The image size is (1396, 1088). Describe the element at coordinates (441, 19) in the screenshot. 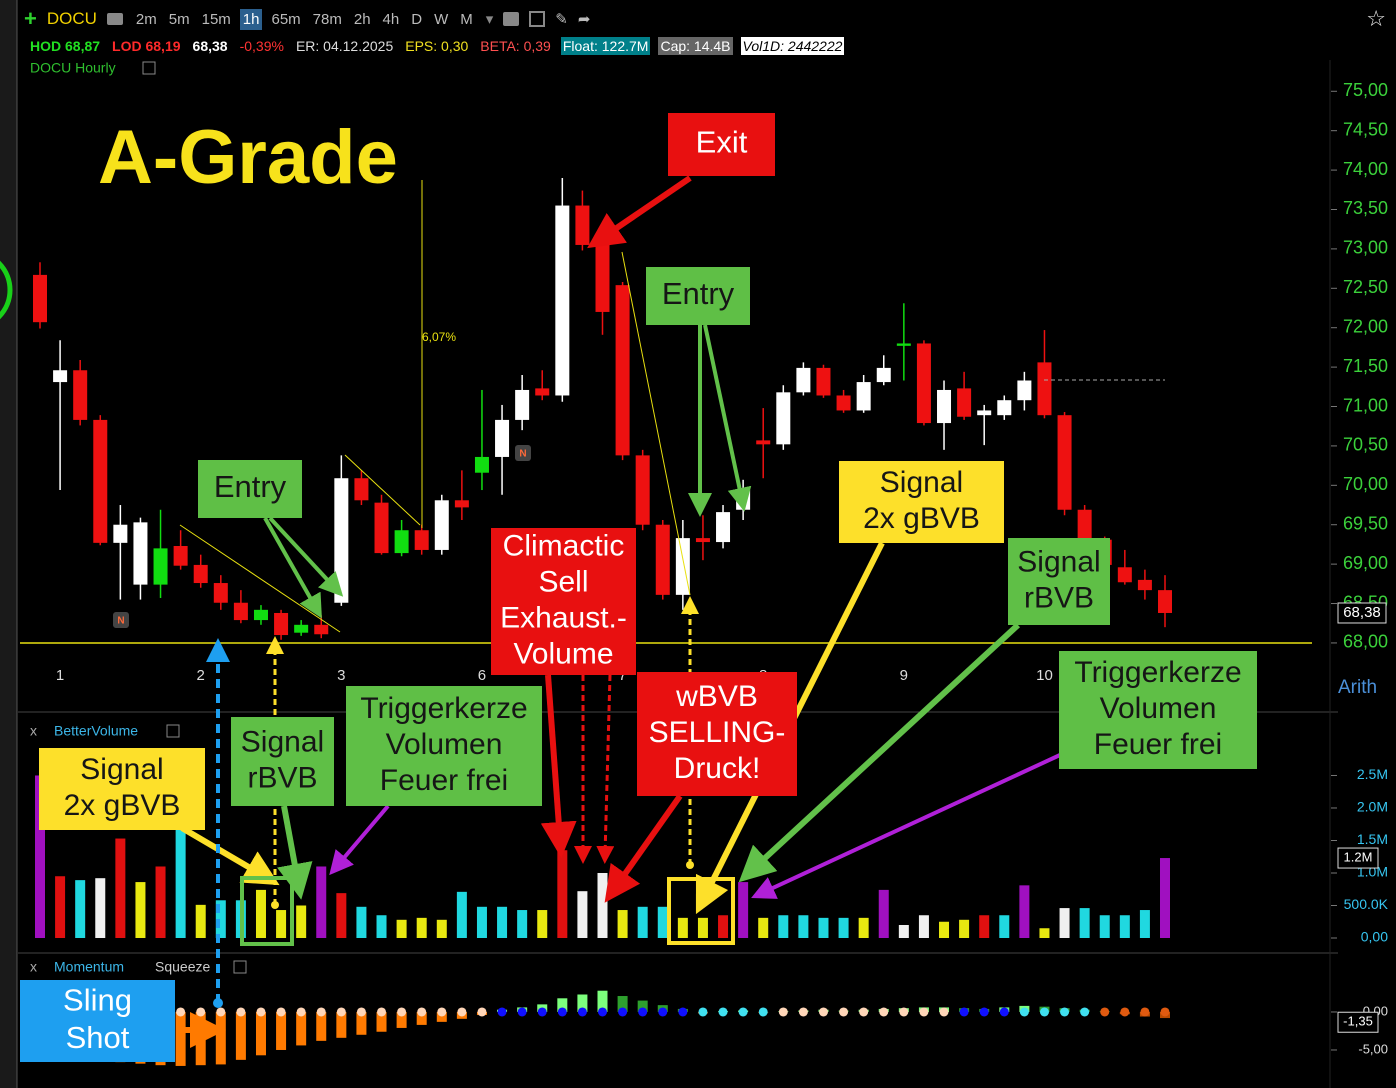

I see `interval-button: W` at that location.